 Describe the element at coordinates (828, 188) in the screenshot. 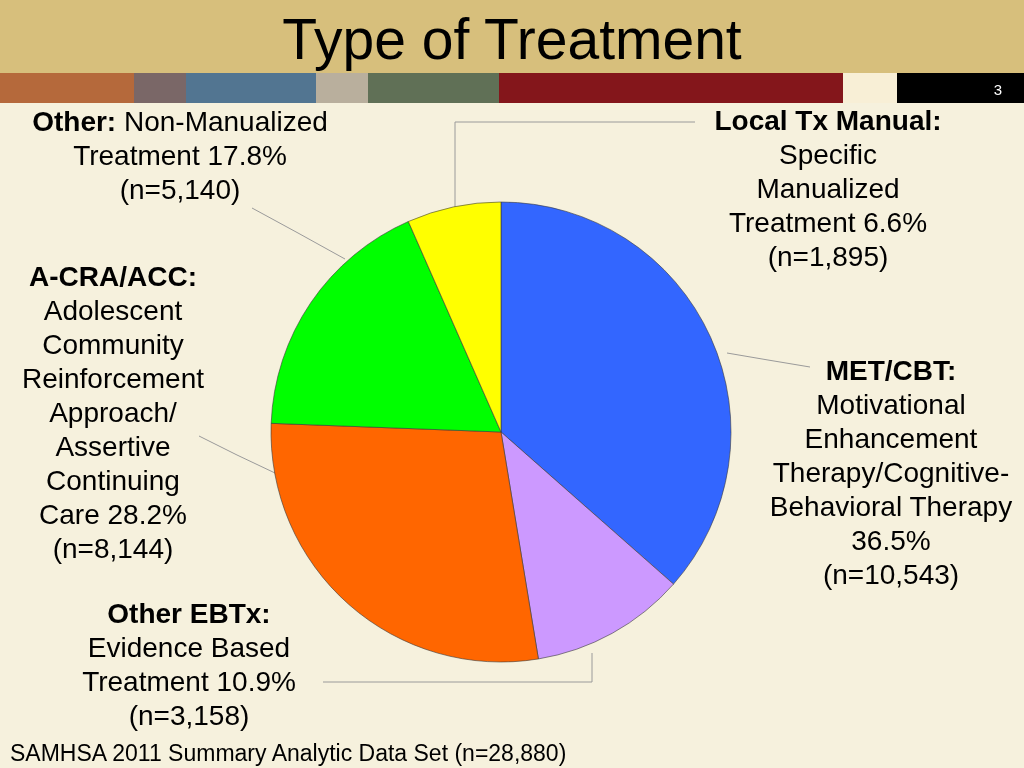

I see `slice-label: Local Tx Manual: Specific Manualized Treatment 6.6% (n=1,895)` at that location.